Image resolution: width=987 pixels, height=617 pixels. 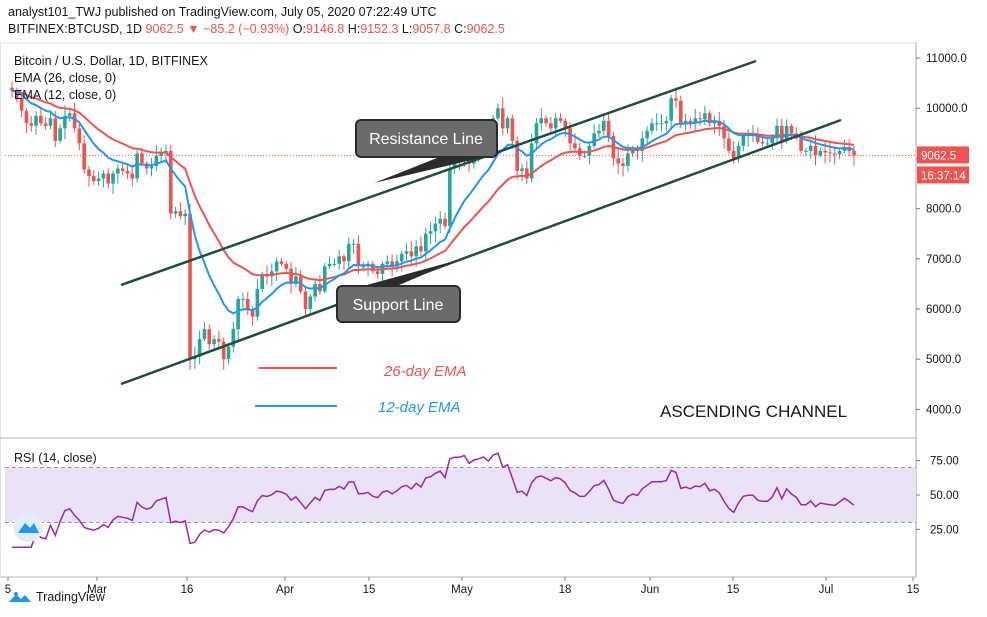 What do you see at coordinates (164, 29) in the screenshot?
I see `last-price: 9062.5` at bounding box center [164, 29].